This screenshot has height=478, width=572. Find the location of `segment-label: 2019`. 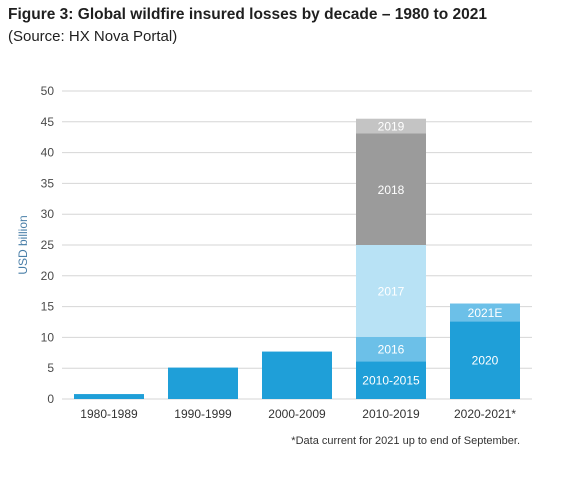

segment-label: 2019 is located at coordinates (391, 127).